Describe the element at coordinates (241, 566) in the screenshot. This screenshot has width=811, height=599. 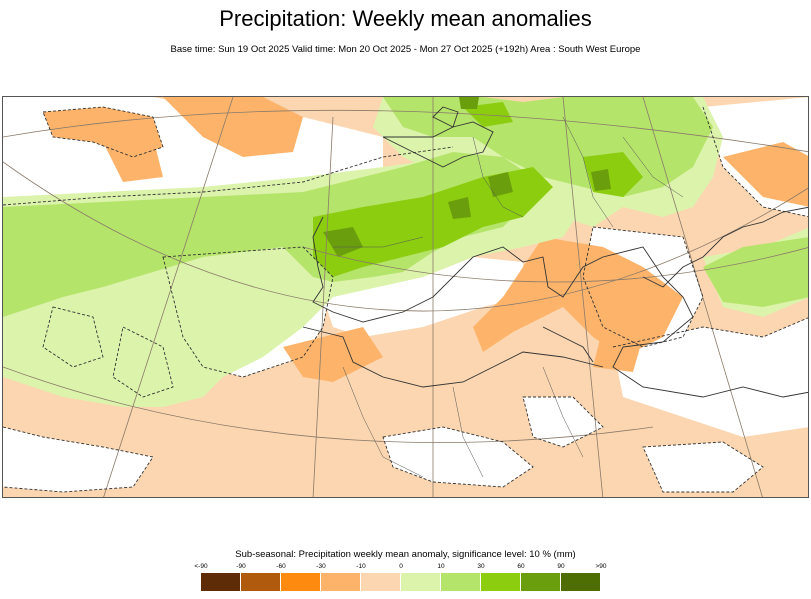
I see `legend-tick-2: -90` at that location.